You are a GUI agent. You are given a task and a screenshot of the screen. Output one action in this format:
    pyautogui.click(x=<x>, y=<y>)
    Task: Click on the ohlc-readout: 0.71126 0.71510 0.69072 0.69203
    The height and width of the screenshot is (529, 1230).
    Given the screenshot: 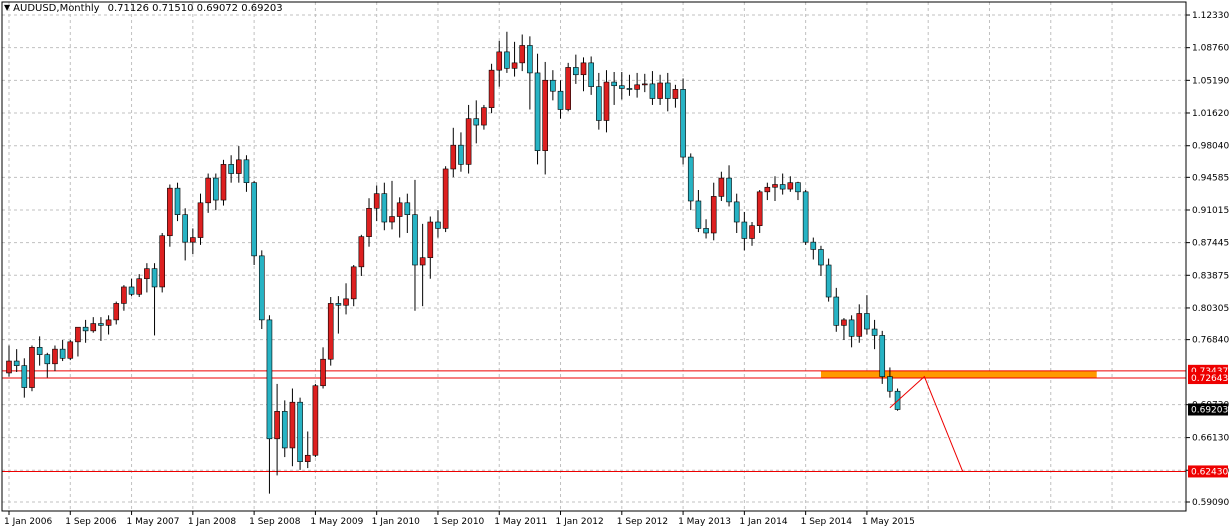 What is the action you would take?
    pyautogui.click(x=195, y=8)
    